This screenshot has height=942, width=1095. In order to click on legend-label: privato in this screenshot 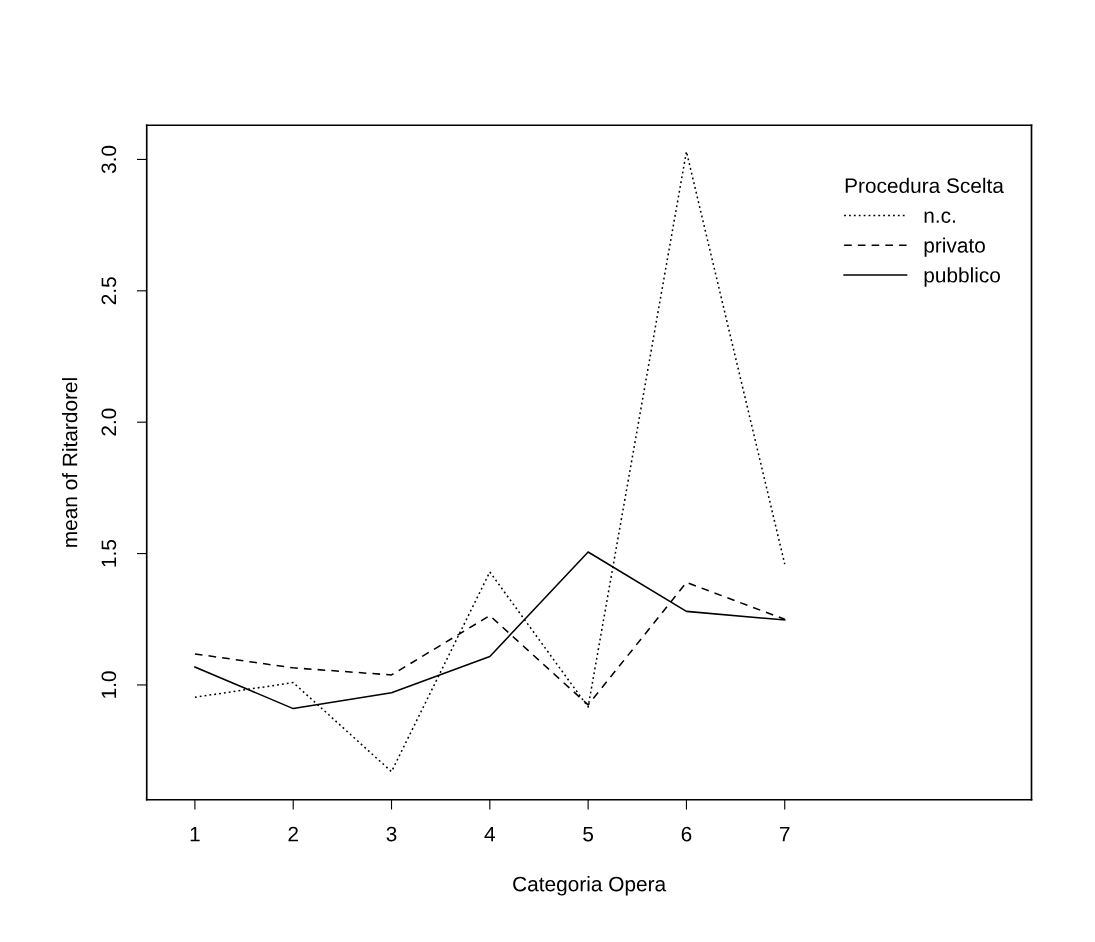, I will do `click(954, 247)`.